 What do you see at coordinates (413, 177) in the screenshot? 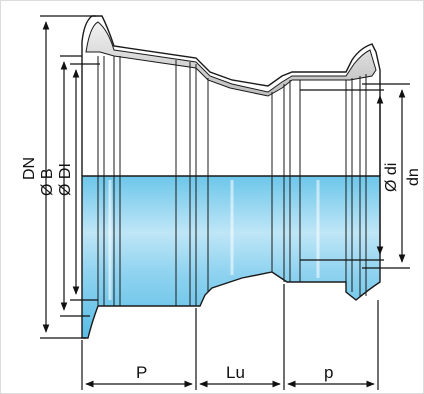
I see `label-dn-lower: dn` at bounding box center [413, 177].